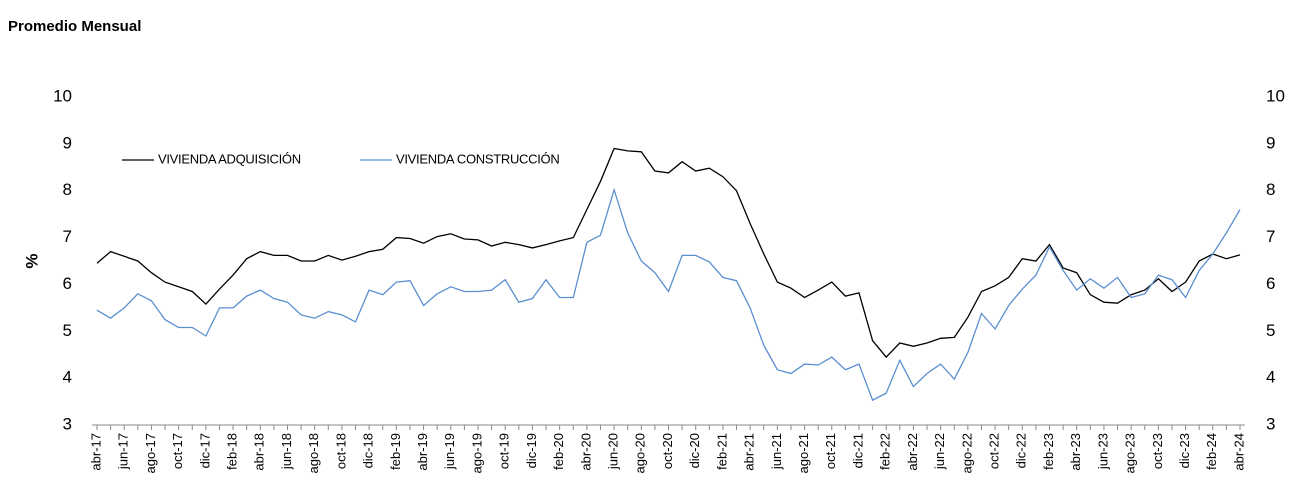 The width and height of the screenshot is (1293, 489). What do you see at coordinates (67, 283) in the screenshot?
I see `y-tick-label: 6` at bounding box center [67, 283].